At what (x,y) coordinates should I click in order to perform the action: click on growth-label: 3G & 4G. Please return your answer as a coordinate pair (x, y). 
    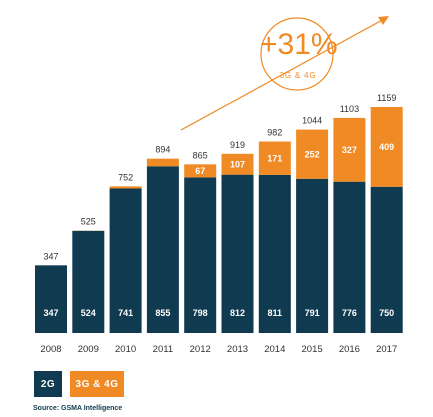
    Looking at the image, I should click on (298, 75).